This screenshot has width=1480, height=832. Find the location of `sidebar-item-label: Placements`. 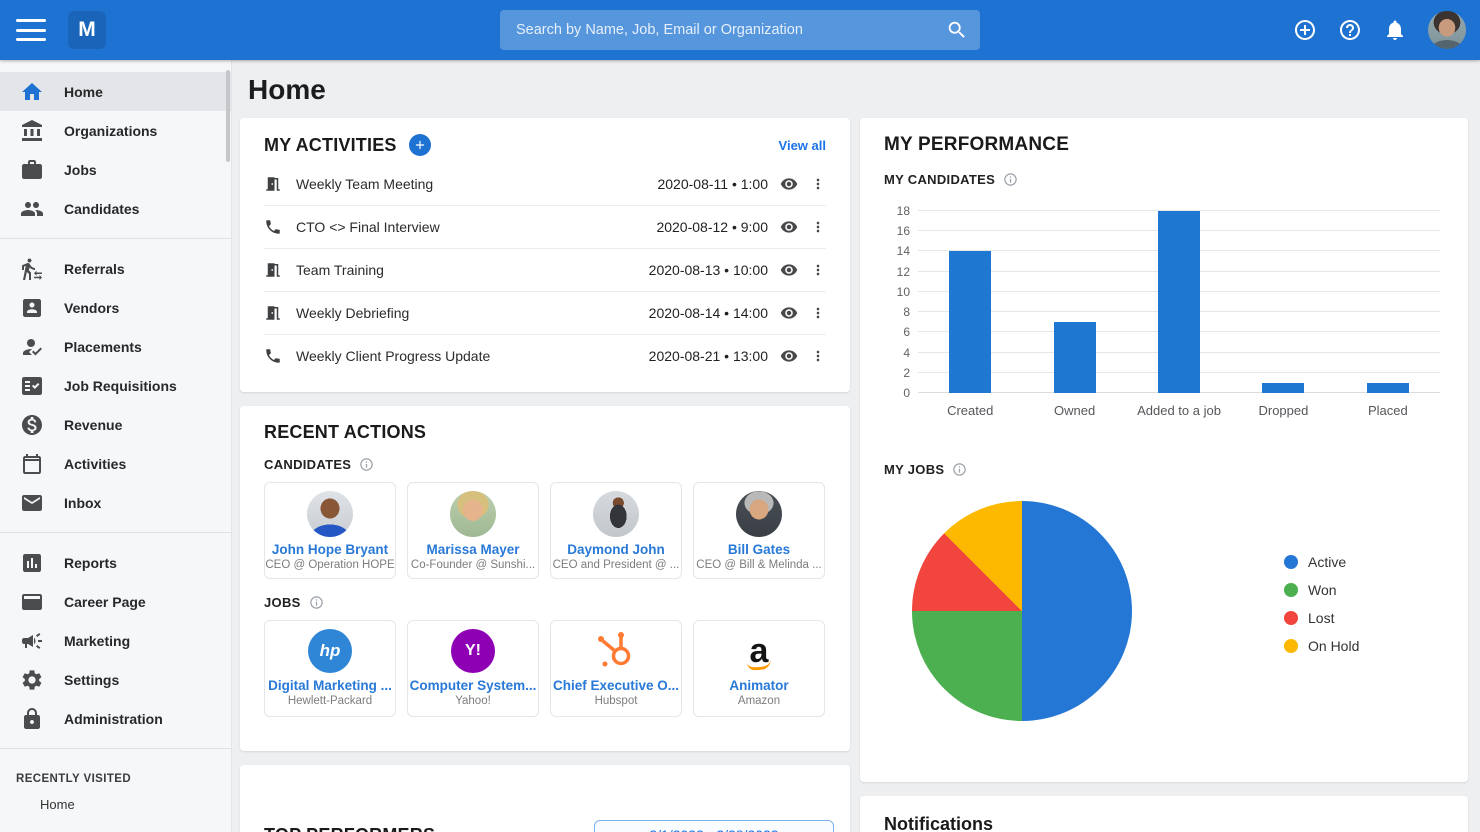

sidebar-item-label: Placements is located at coordinates (103, 346).